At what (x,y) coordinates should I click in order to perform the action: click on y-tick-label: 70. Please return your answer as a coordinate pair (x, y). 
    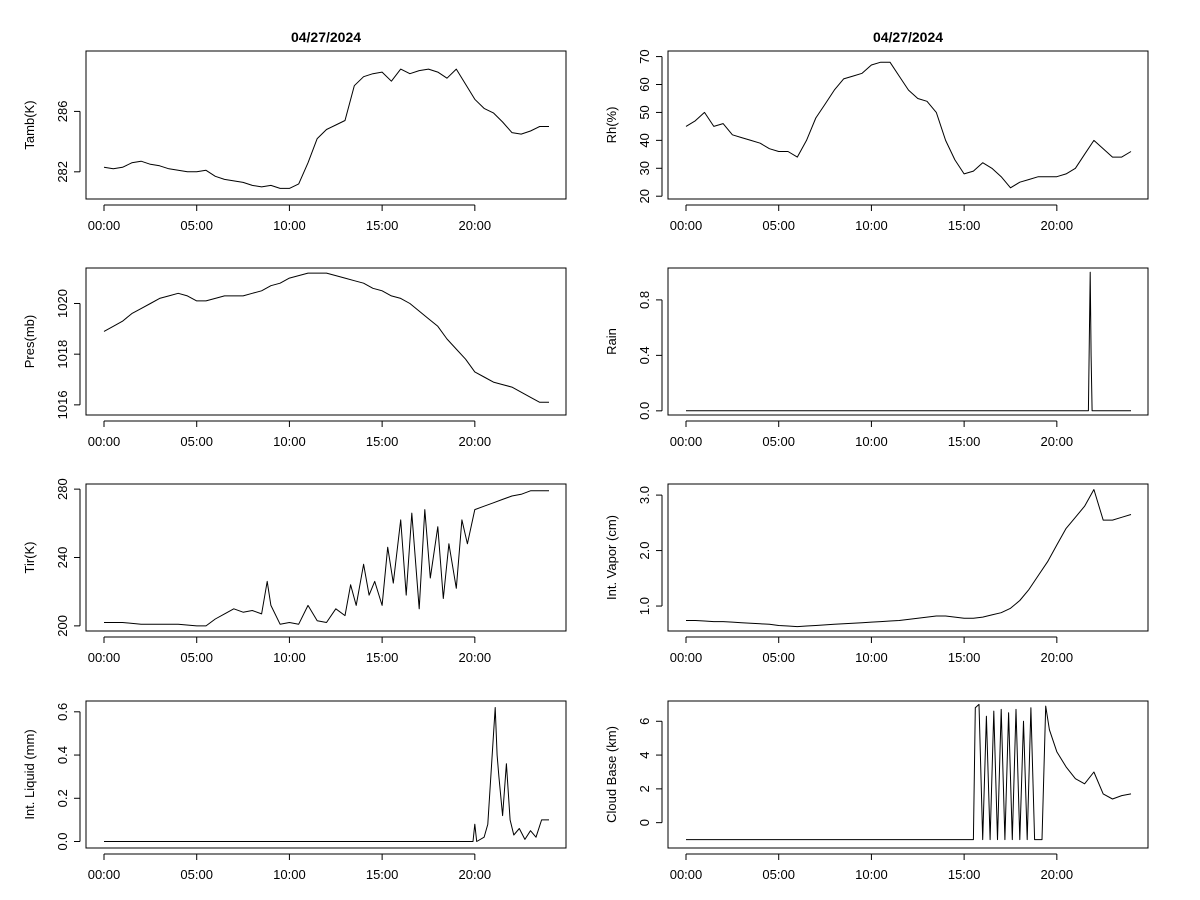
    Looking at the image, I should click on (644, 56).